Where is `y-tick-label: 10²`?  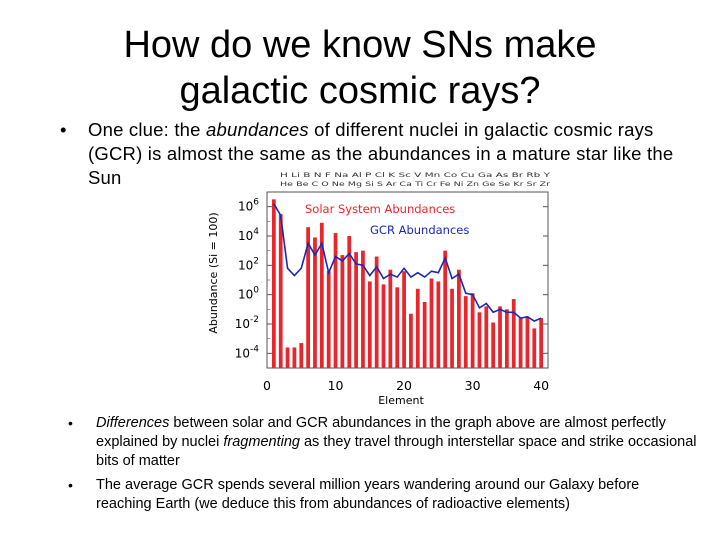 y-tick-label: 10² is located at coordinates (248, 264).